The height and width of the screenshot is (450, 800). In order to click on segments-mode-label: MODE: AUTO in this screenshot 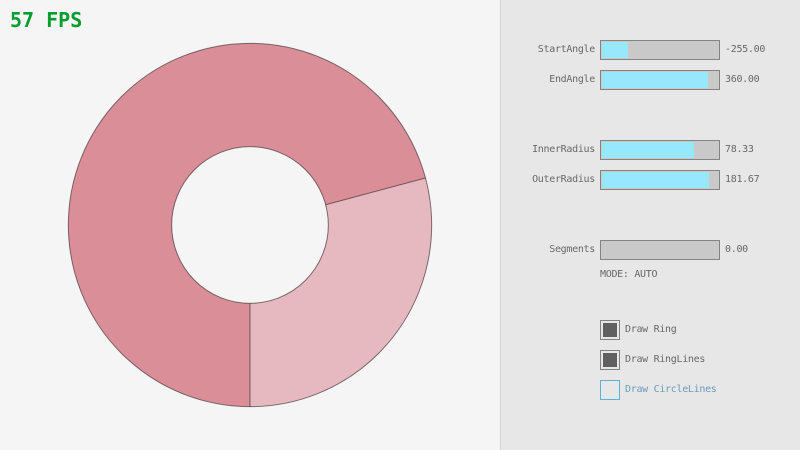, I will do `click(629, 274)`.